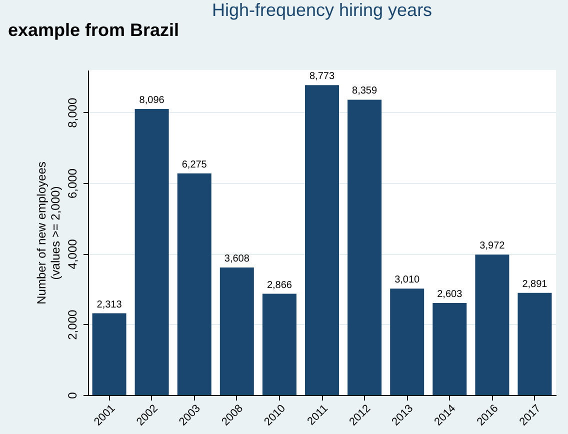 This screenshot has width=568, height=434. Describe the element at coordinates (535, 284) in the screenshot. I see `data-label: 2,891` at that location.